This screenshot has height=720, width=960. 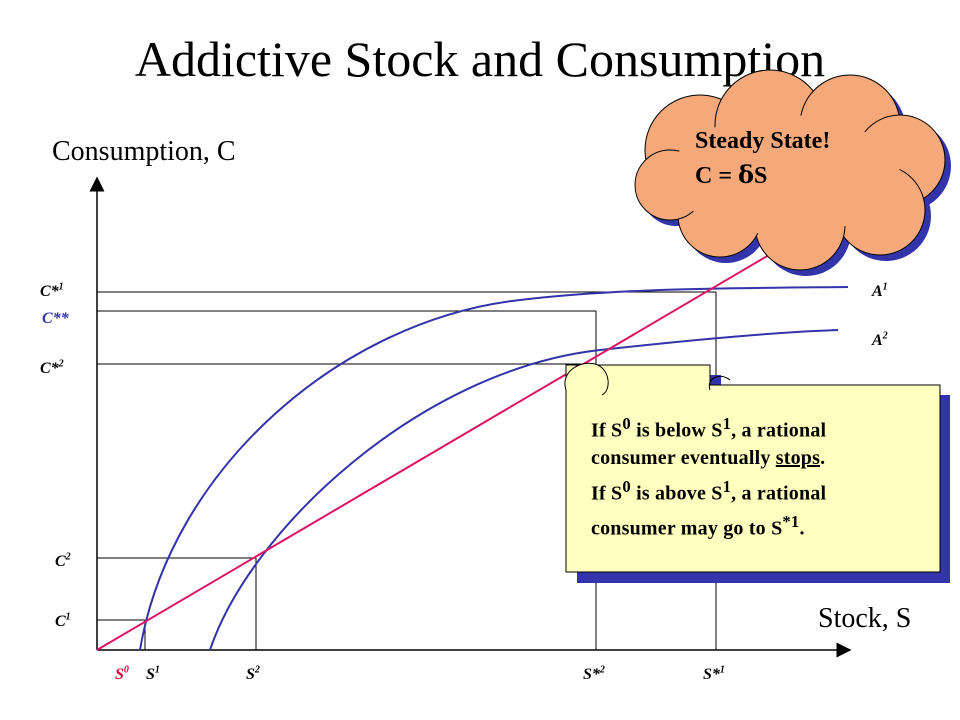 I want to click on tick-s0: S0, so click(x=122, y=674).